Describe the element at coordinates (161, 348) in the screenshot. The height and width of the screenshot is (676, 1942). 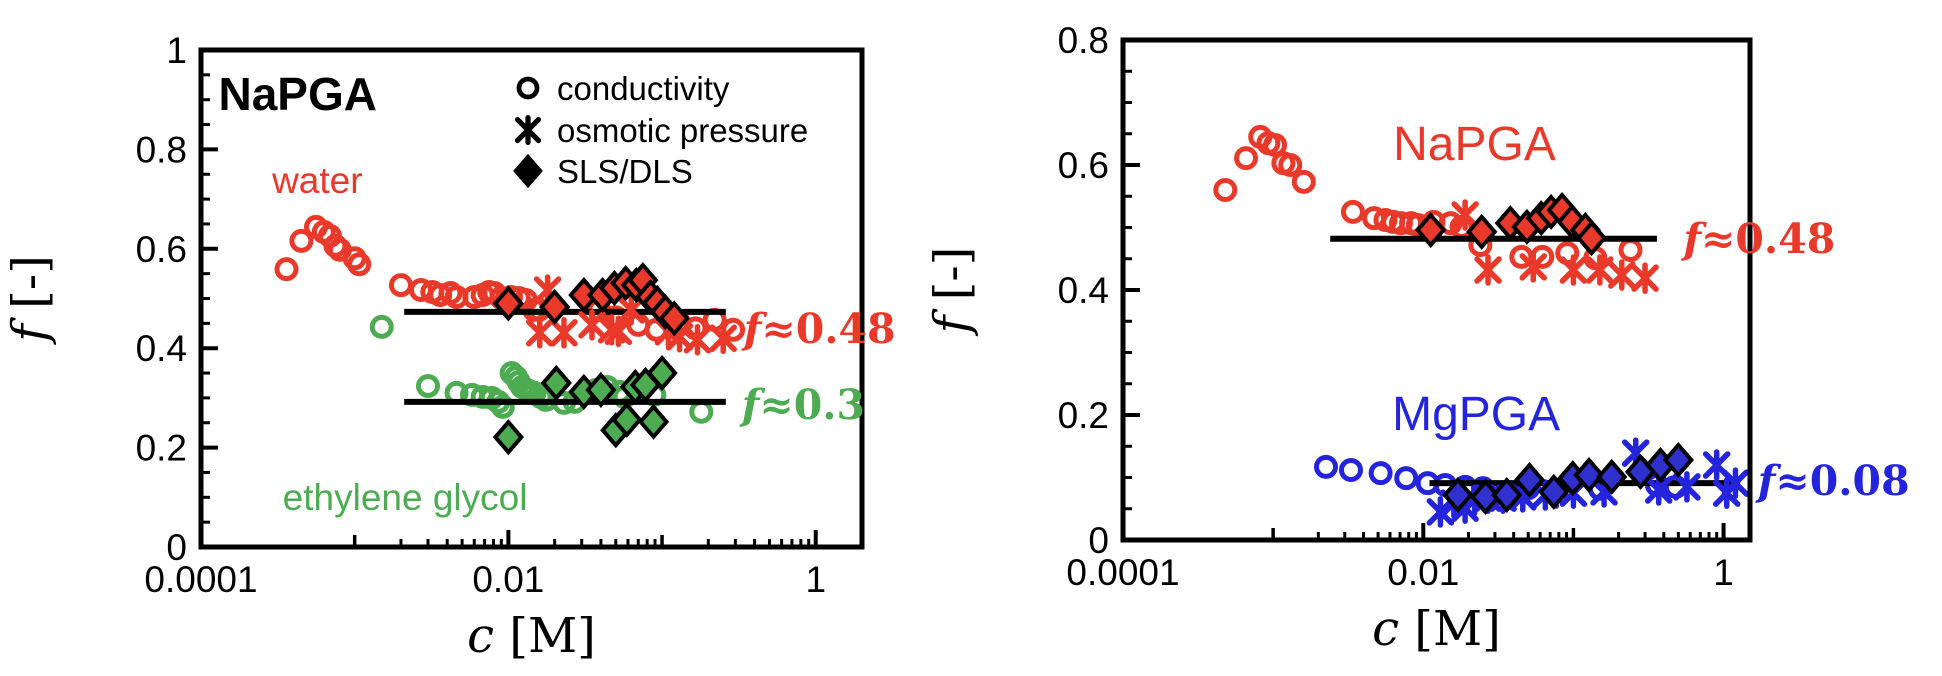
I see `y-tick-label: 0.4` at that location.